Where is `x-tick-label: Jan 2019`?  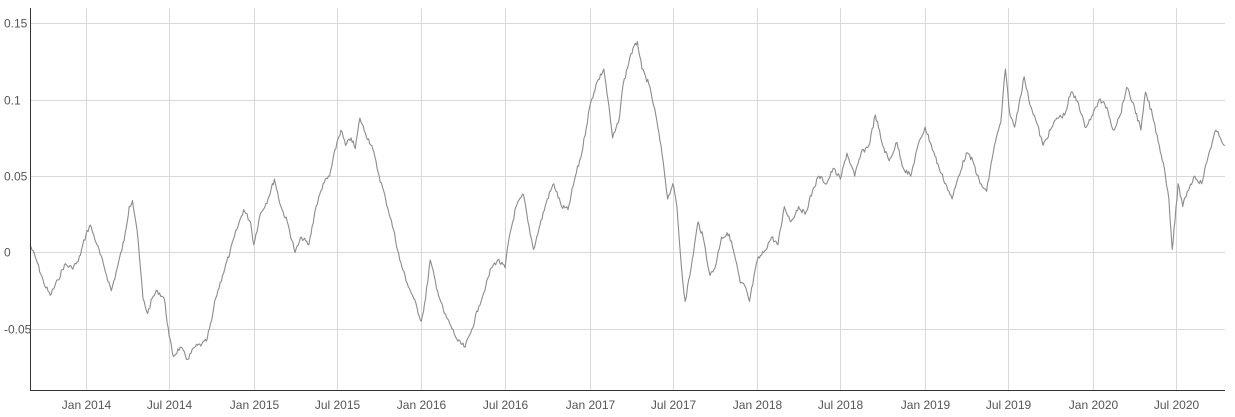 x-tick-label: Jan 2019 is located at coordinates (926, 405).